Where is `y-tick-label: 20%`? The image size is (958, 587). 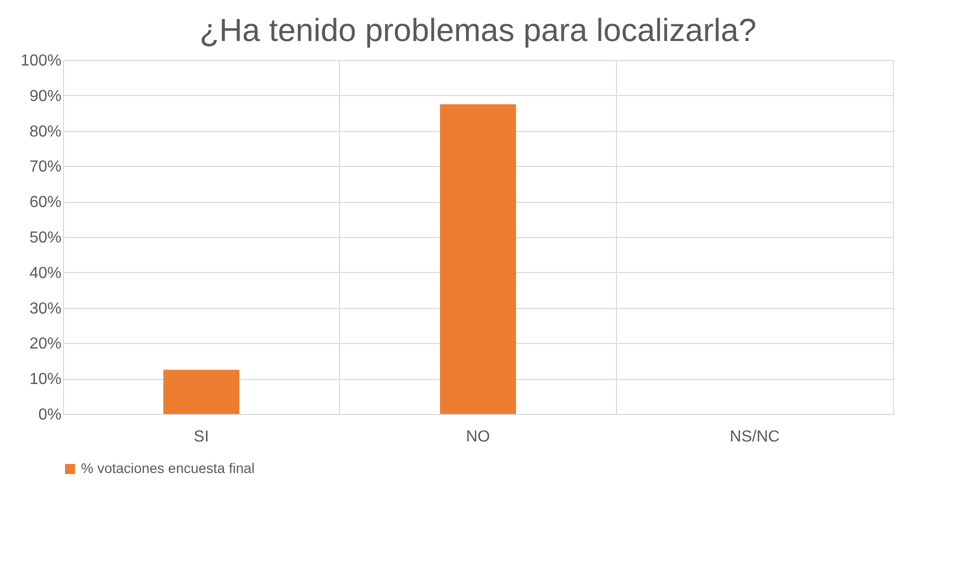 y-tick-label: 20% is located at coordinates (45, 344).